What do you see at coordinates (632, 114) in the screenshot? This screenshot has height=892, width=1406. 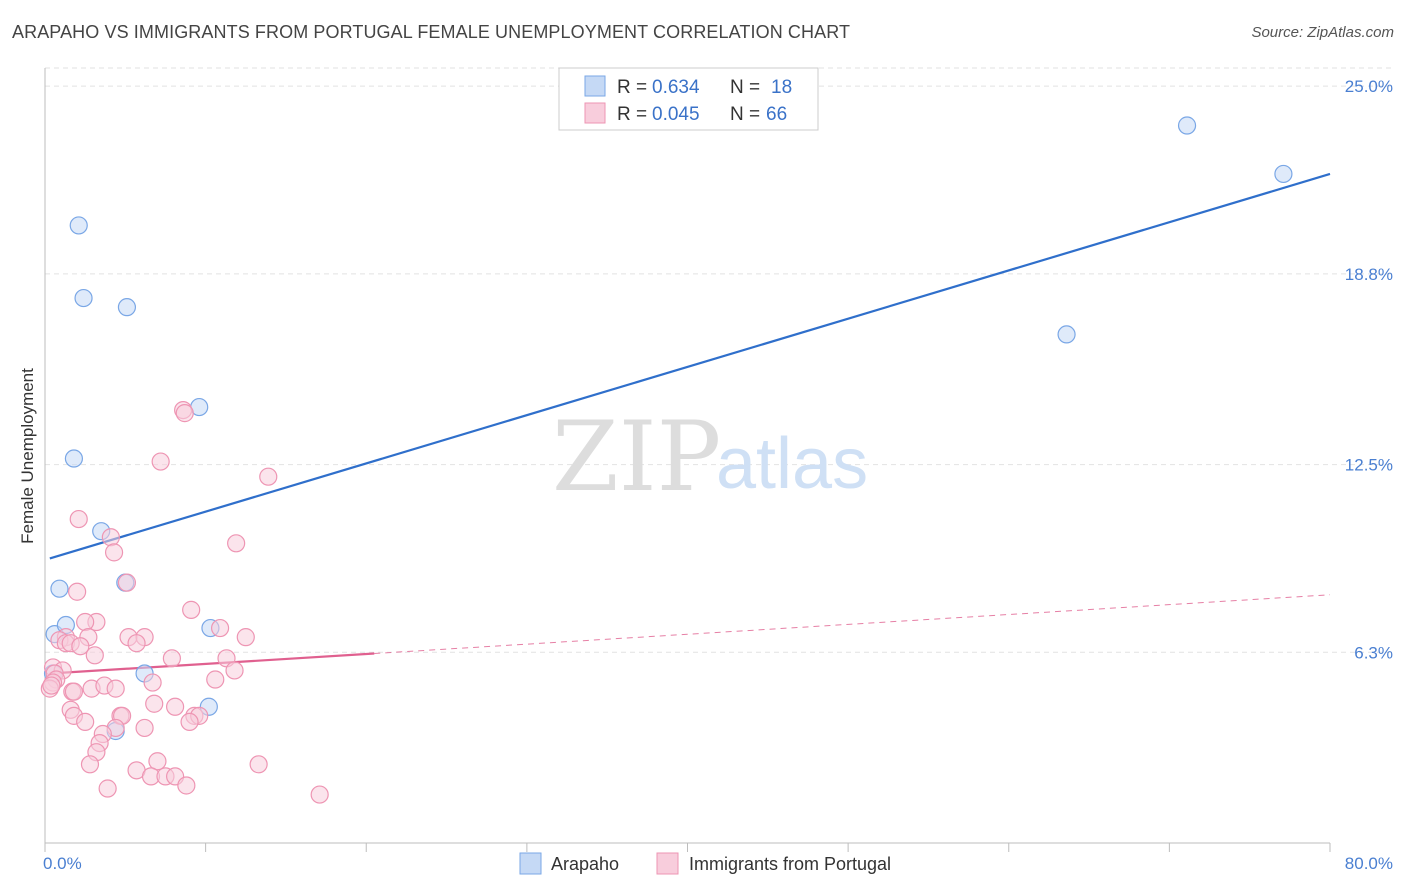 I see `legend-r-label-portugal: R =` at bounding box center [632, 114].